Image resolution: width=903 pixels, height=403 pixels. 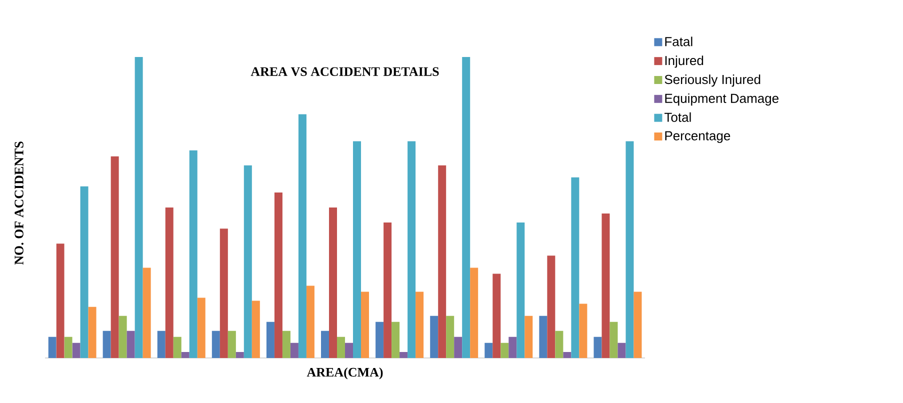 What do you see at coordinates (677, 117) in the screenshot?
I see `legend-label: Total` at bounding box center [677, 117].